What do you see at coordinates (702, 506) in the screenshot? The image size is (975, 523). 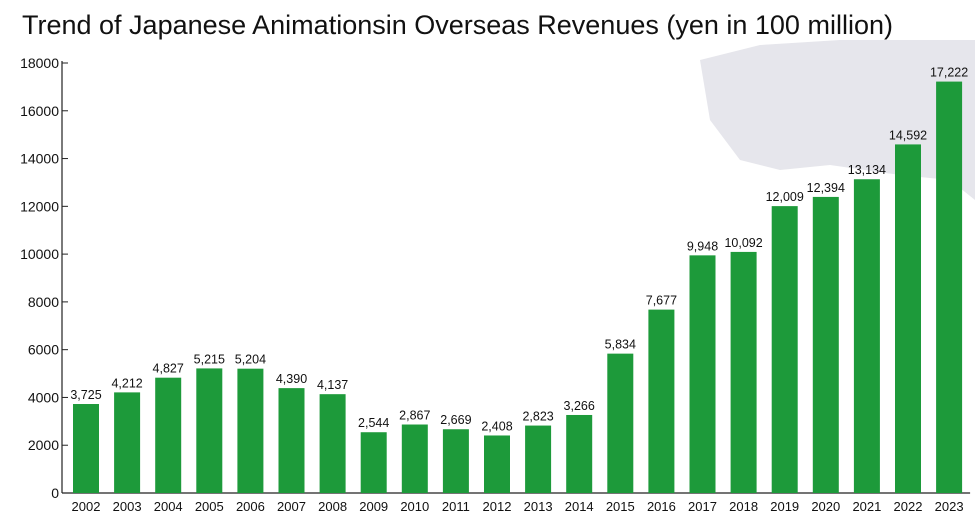 I see `x-tick-label-2017: 2017` at bounding box center [702, 506].